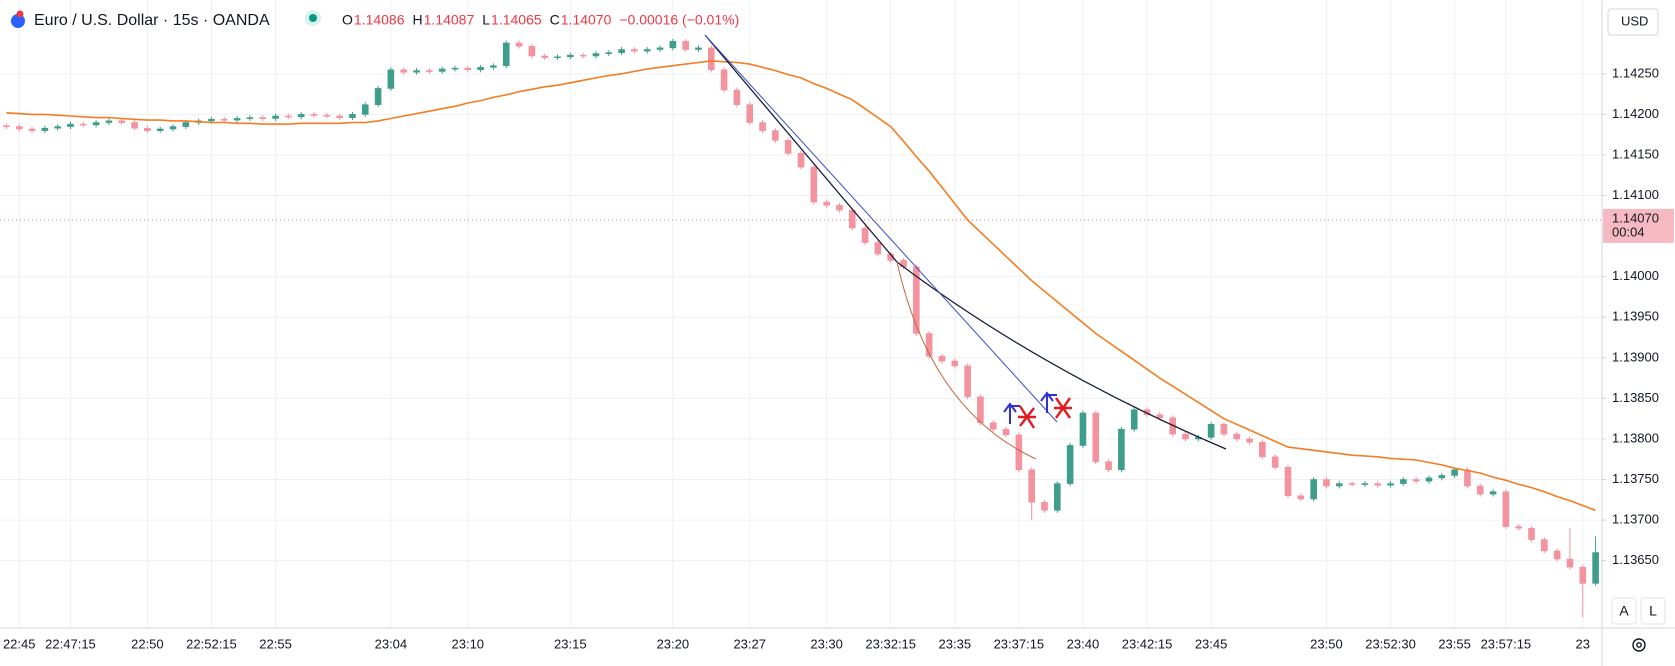 The height and width of the screenshot is (666, 1675). Describe the element at coordinates (347, 20) in the screenshot. I see `ohlc-key: O` at that location.